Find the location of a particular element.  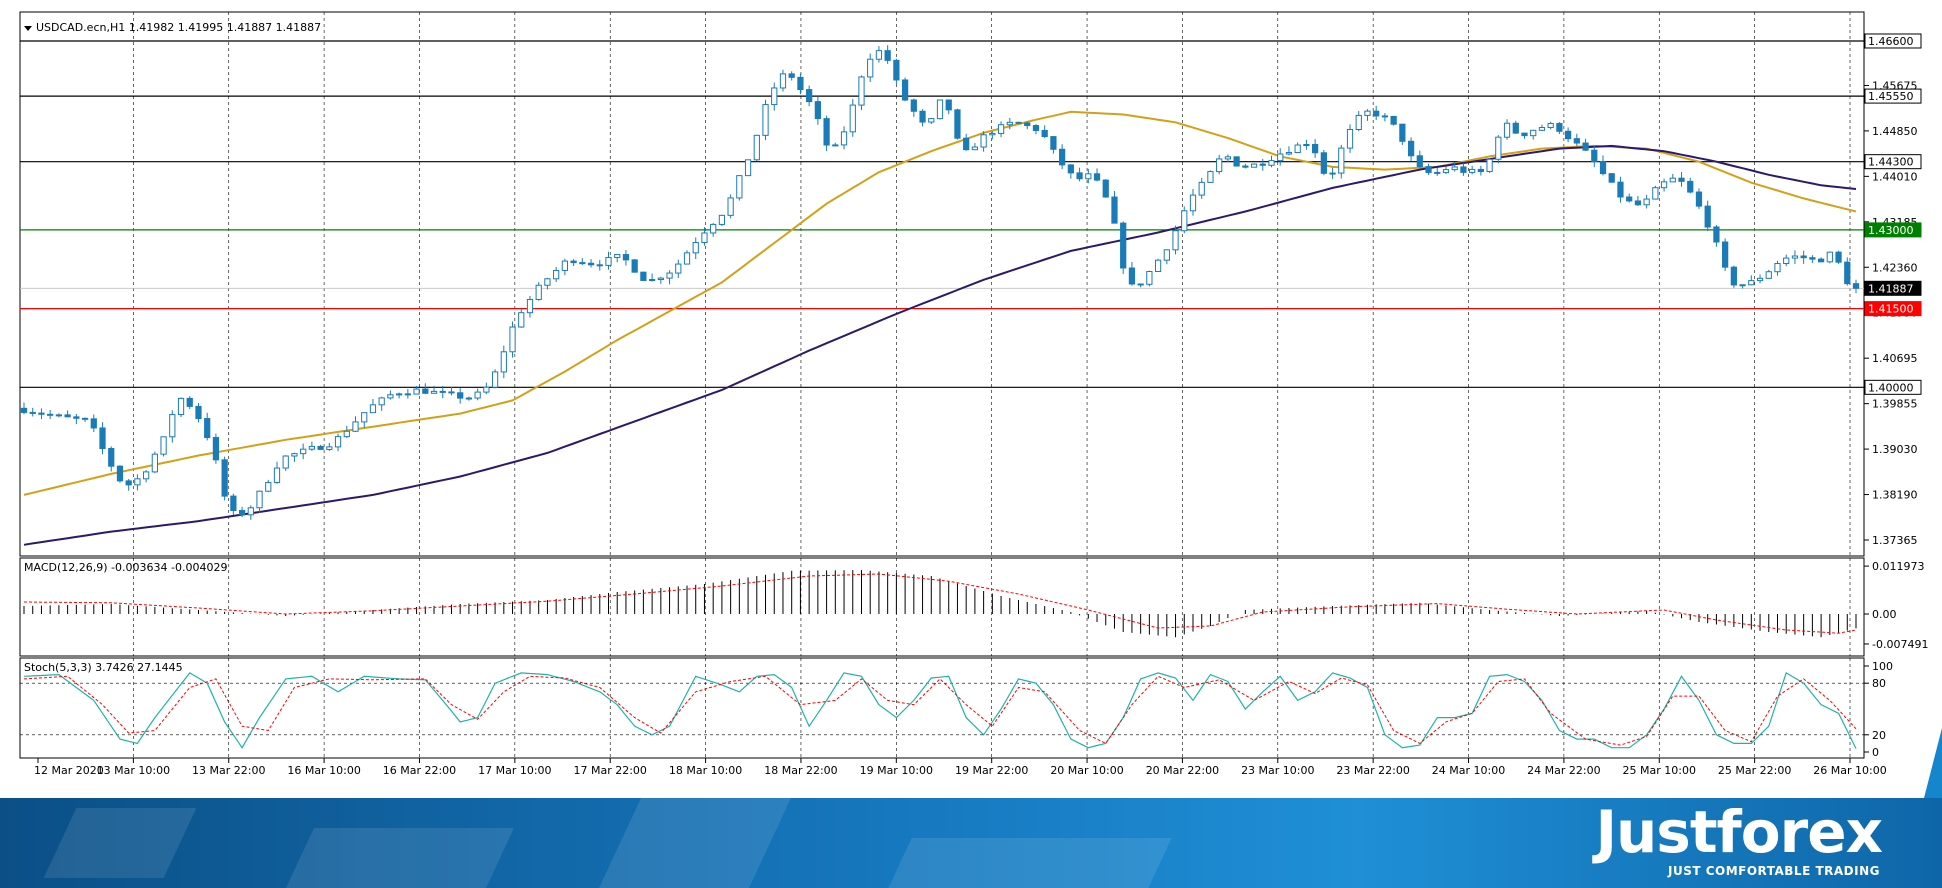

price-tick-label: 1.39030 is located at coordinates (1895, 449).